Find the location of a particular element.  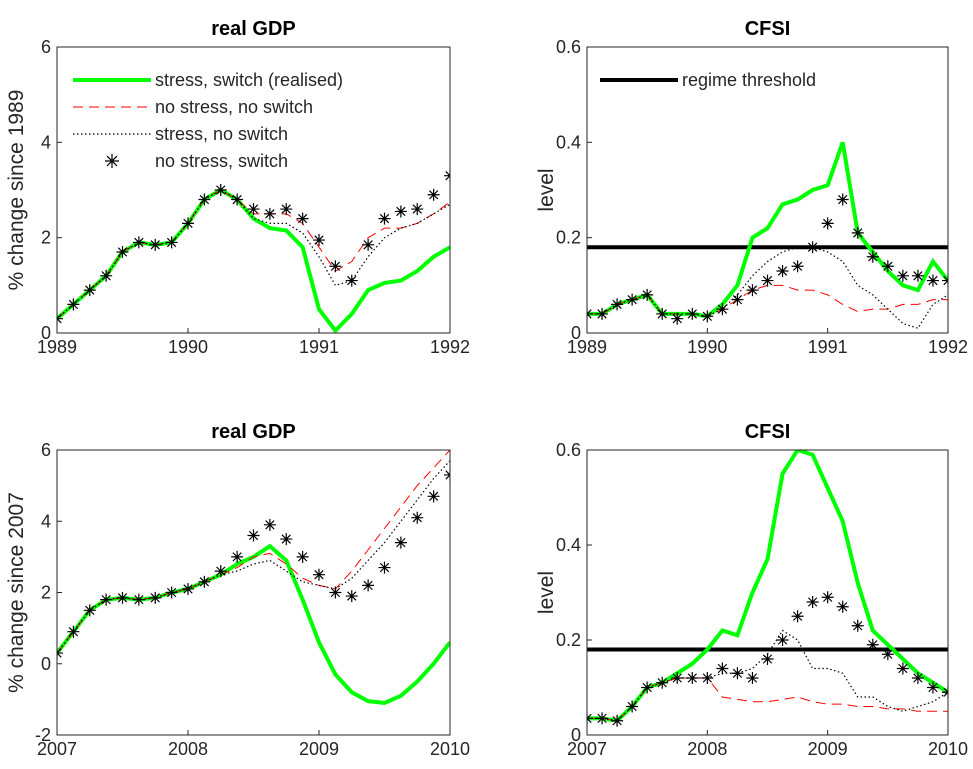

y-tick-label: 0 is located at coordinates (576, 735).